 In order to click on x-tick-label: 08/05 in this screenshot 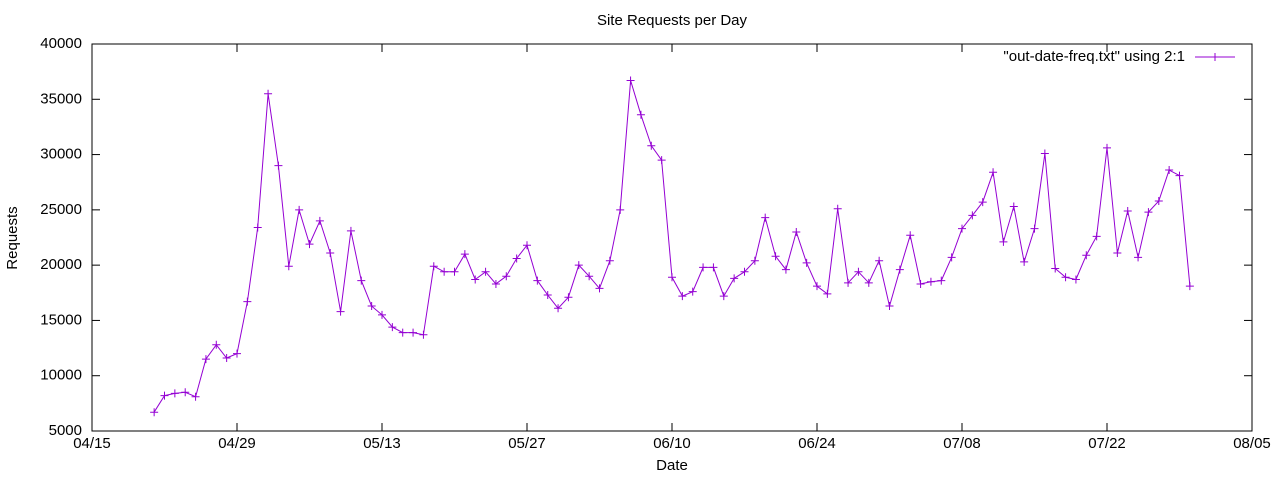, I will do `click(1252, 443)`.